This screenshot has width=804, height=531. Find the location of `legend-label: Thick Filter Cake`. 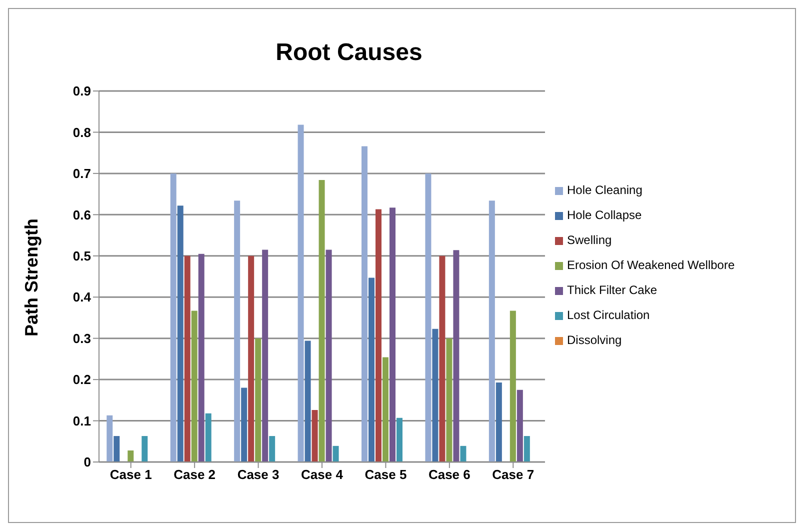

legend-label: Thick Filter Cake is located at coordinates (612, 290).